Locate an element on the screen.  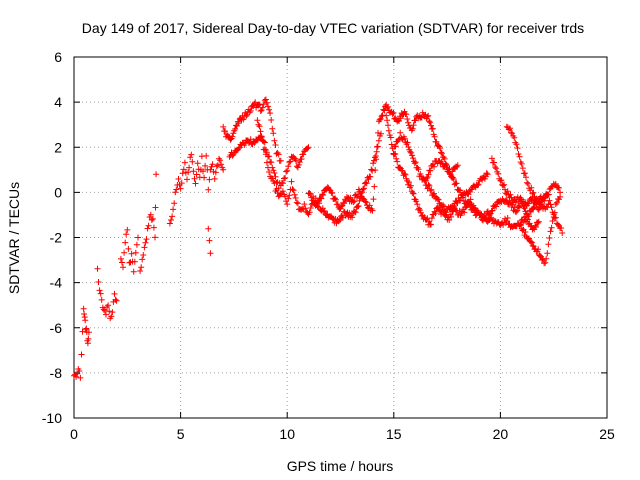
x-tick-label: 10 is located at coordinates (287, 434).